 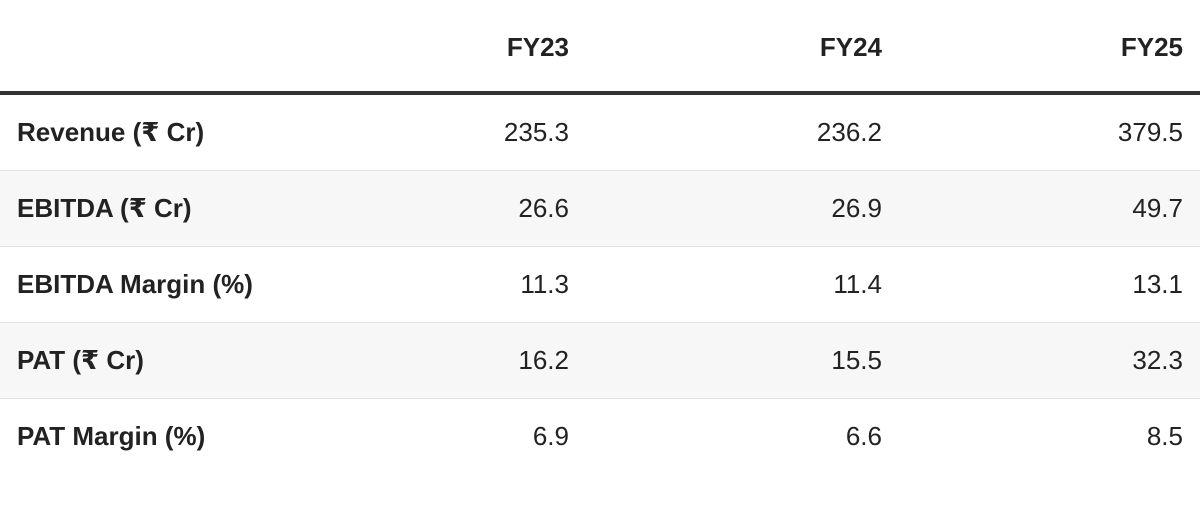 I want to click on column-header: FY23, so click(x=412, y=47).